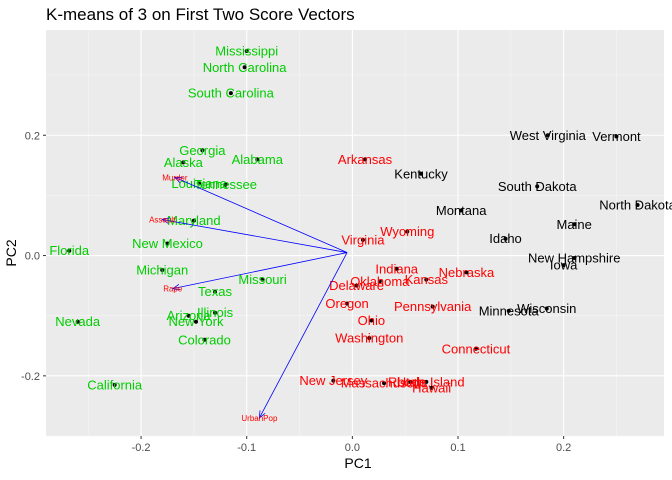  I want to click on x-tick-label: 0.0, so click(352, 448).